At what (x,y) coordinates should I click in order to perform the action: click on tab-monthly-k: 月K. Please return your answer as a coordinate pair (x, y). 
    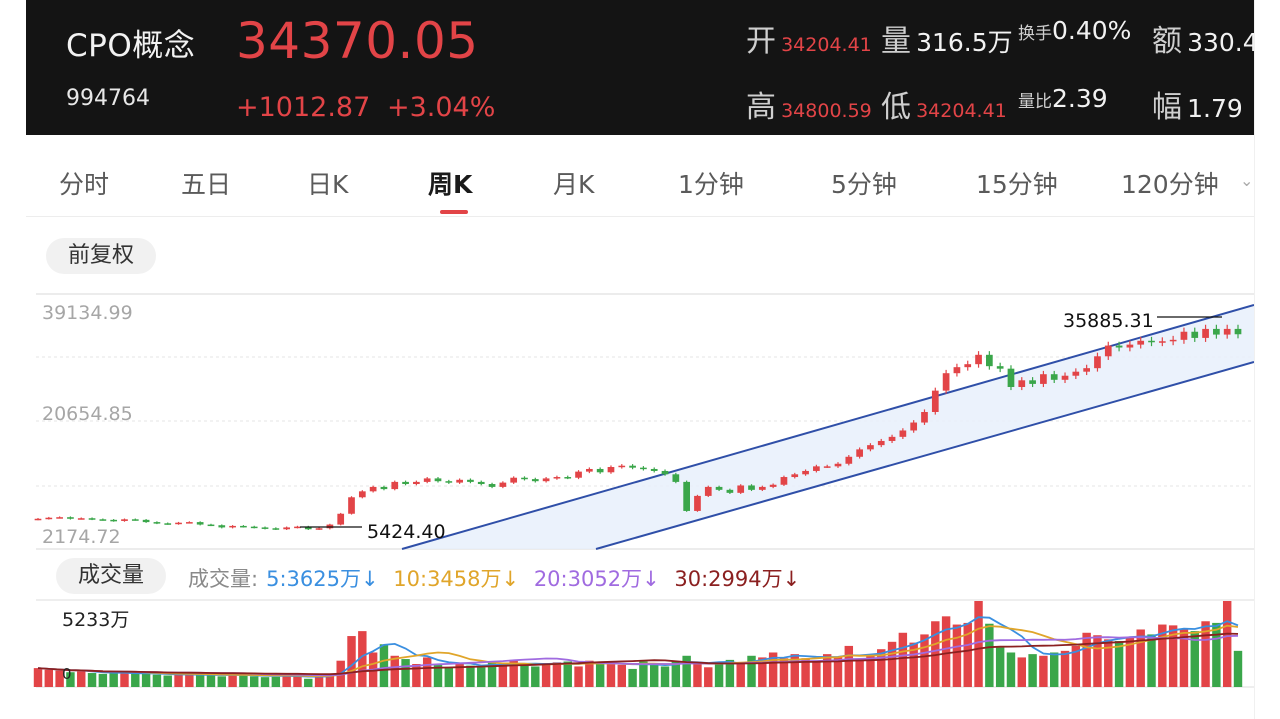
    Looking at the image, I should click on (574, 184).